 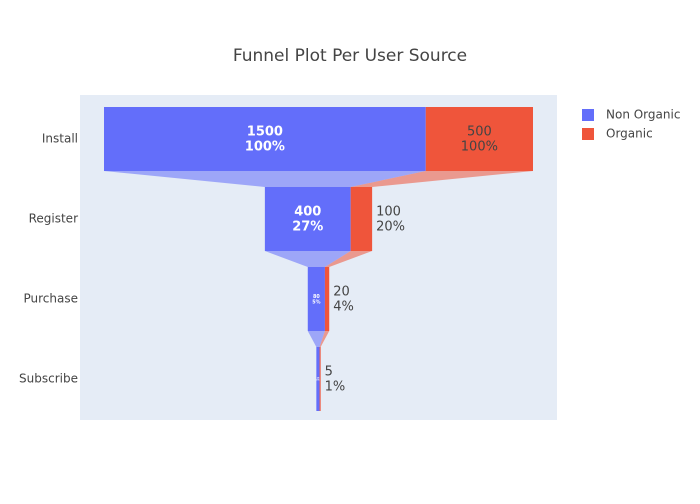 I want to click on value-label: 80, so click(x=316, y=297).